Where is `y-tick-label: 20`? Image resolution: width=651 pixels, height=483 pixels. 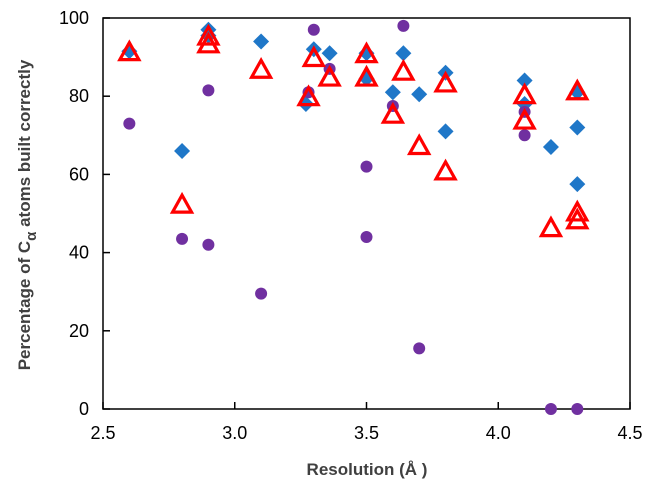
y-tick-label: 20 is located at coordinates (79, 331).